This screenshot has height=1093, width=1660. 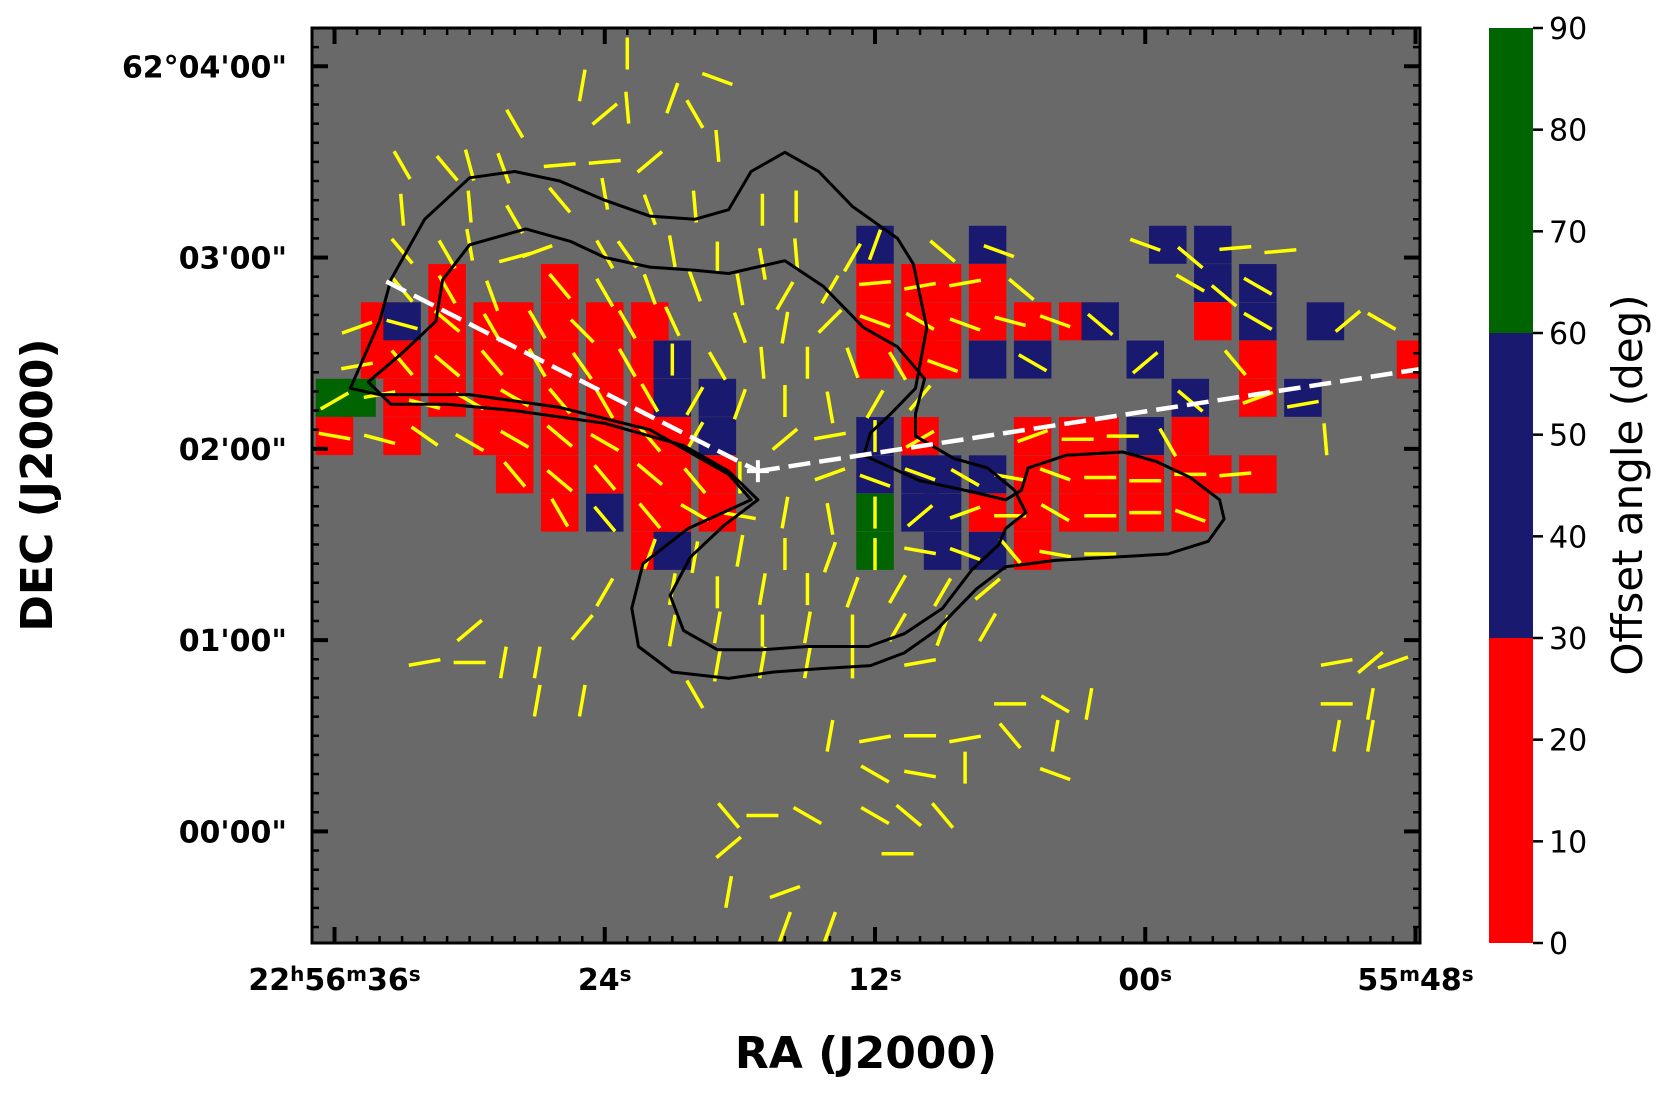 I want to click on tick-label-unit: m, so click(x=356, y=974).